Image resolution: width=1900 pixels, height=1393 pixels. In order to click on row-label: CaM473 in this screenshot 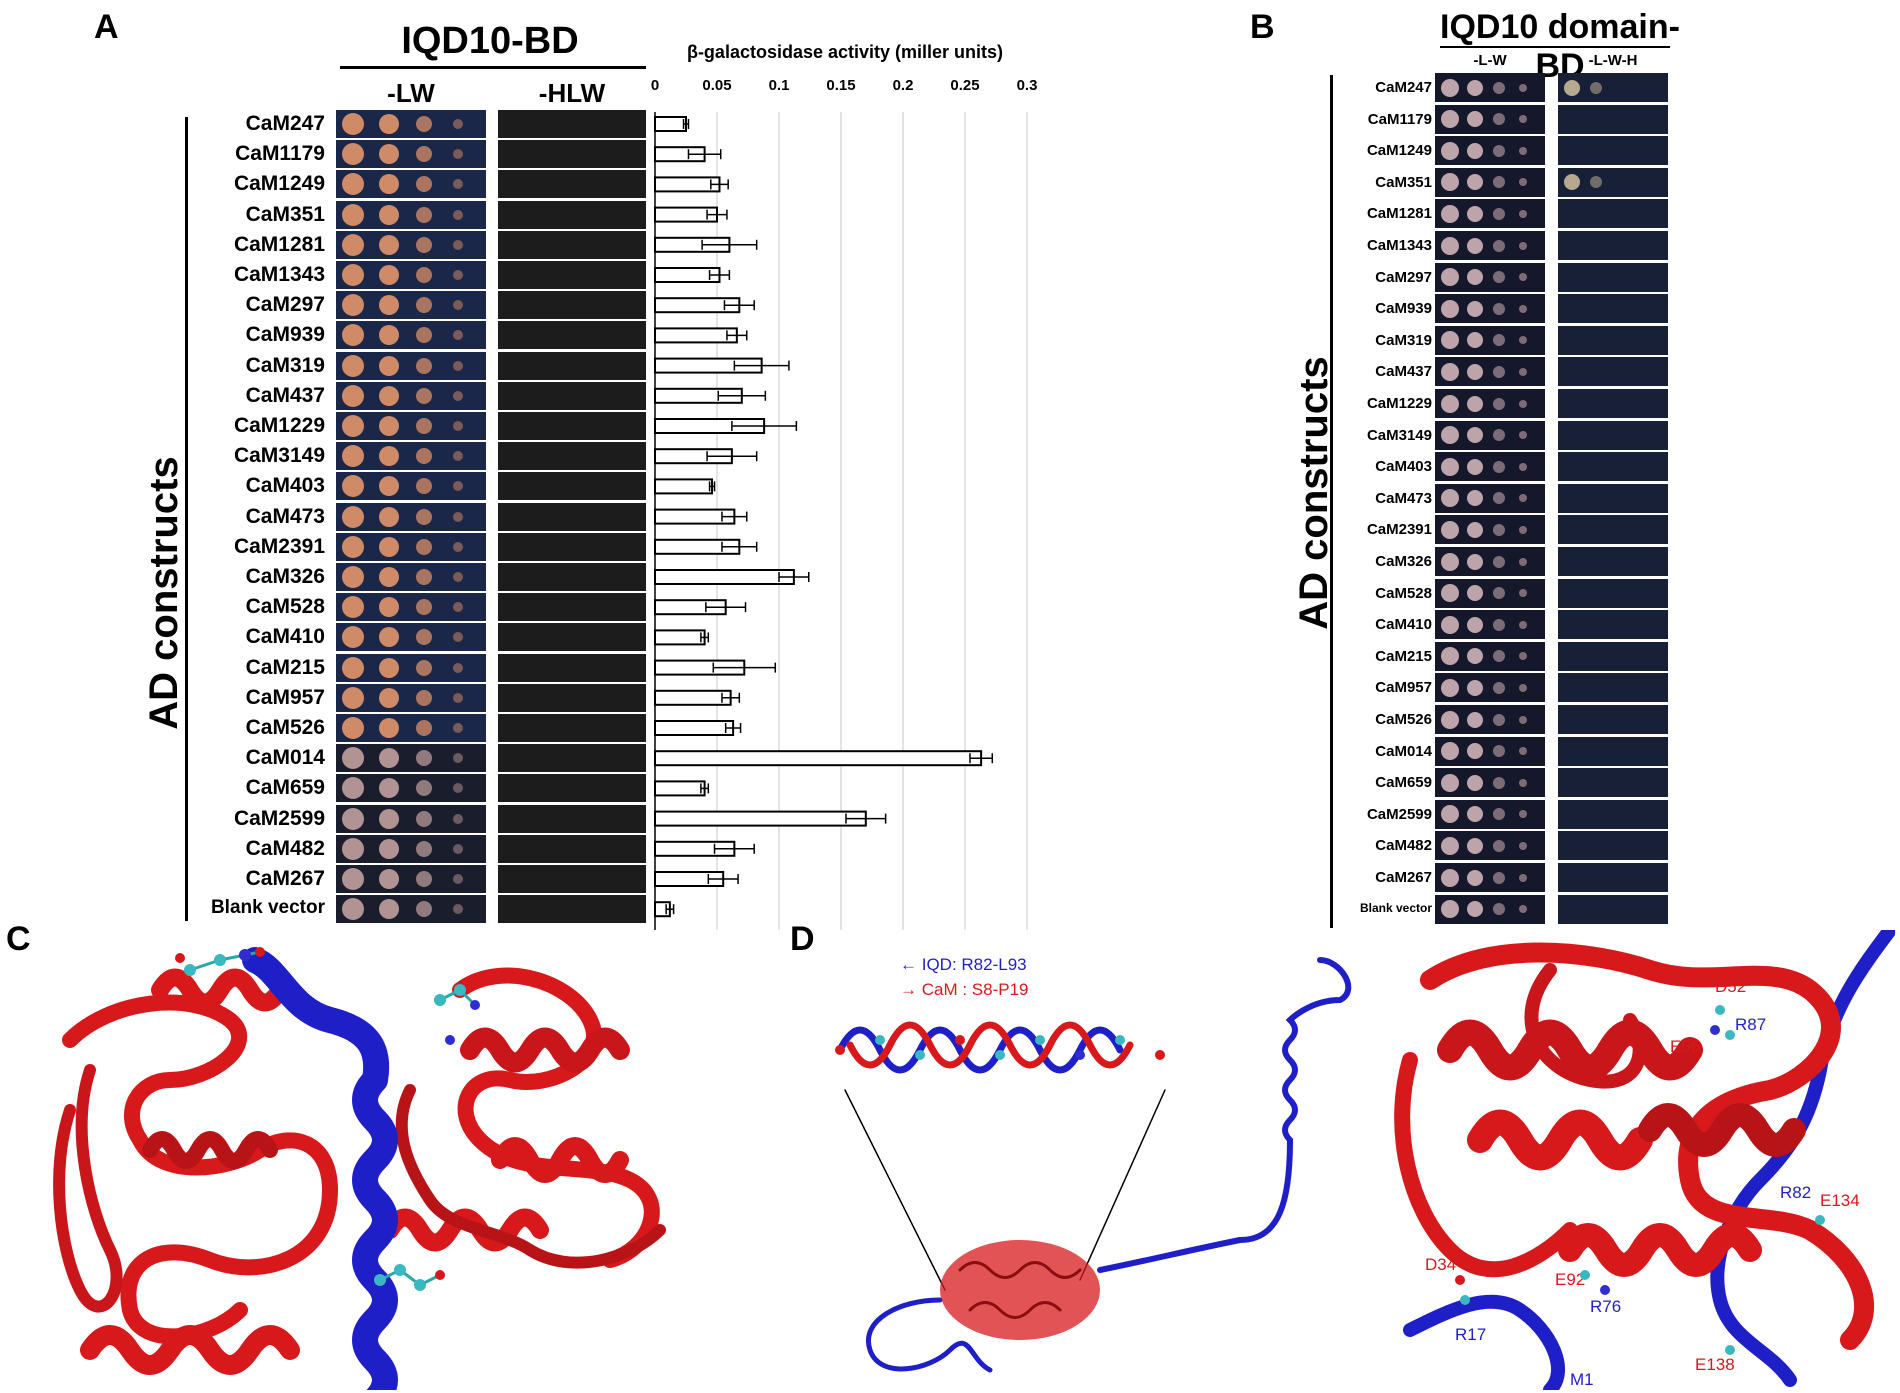, I will do `click(1403, 498)`.